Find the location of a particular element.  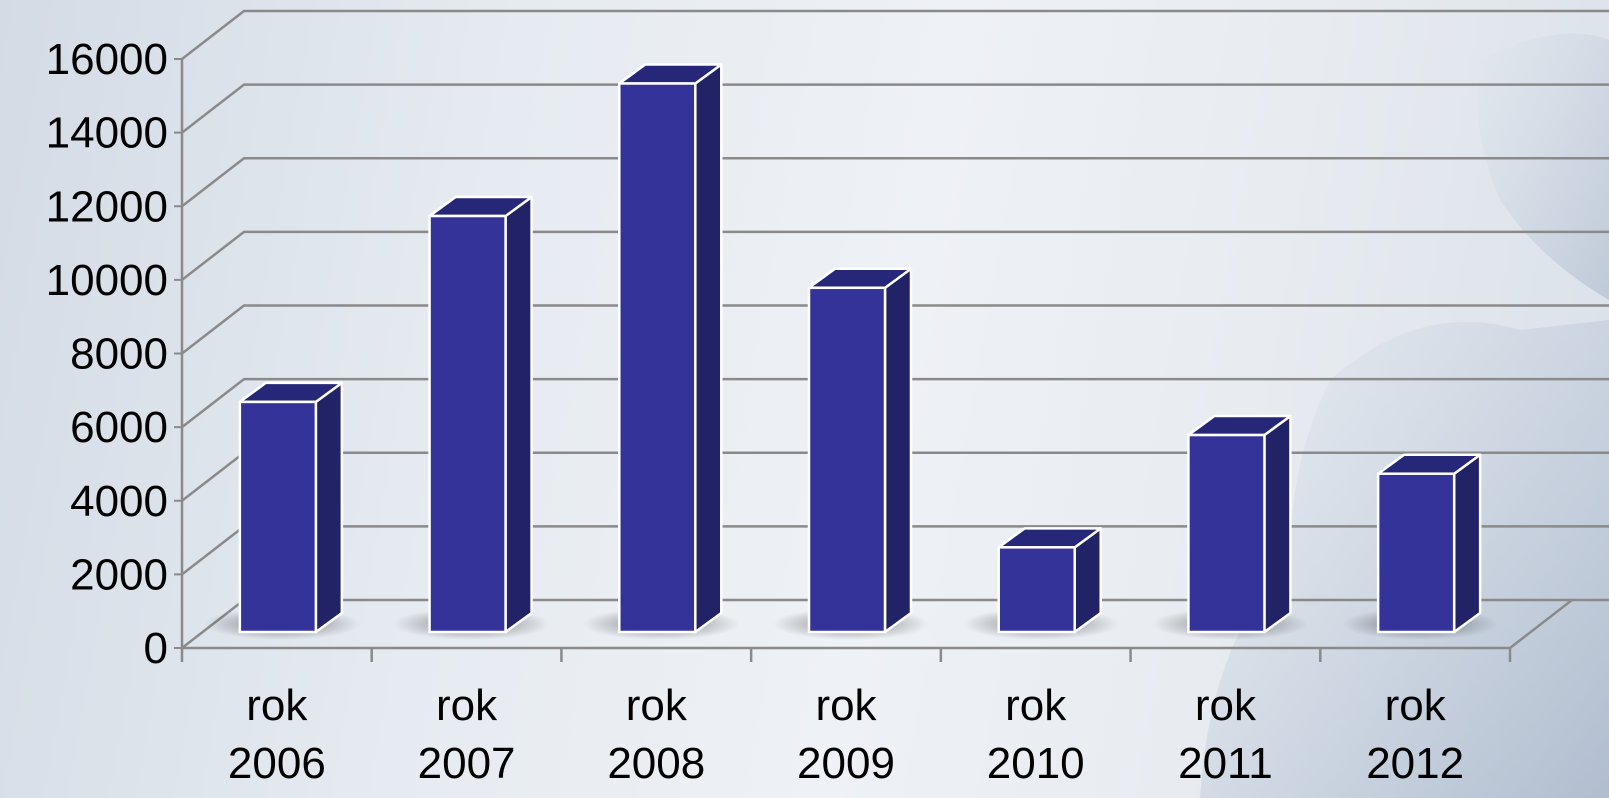

x-tick-label: 2008 is located at coordinates (656, 763).